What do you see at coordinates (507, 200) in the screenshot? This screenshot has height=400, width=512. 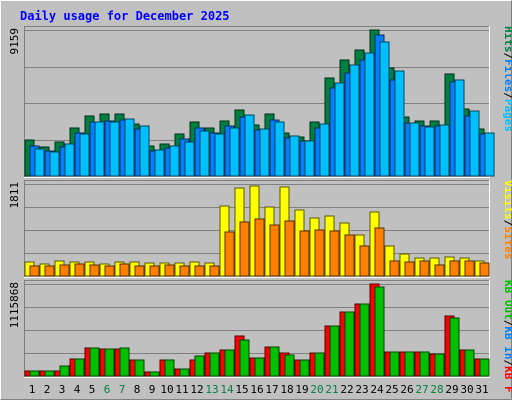 I see `legend-item: Visits` at bounding box center [507, 200].